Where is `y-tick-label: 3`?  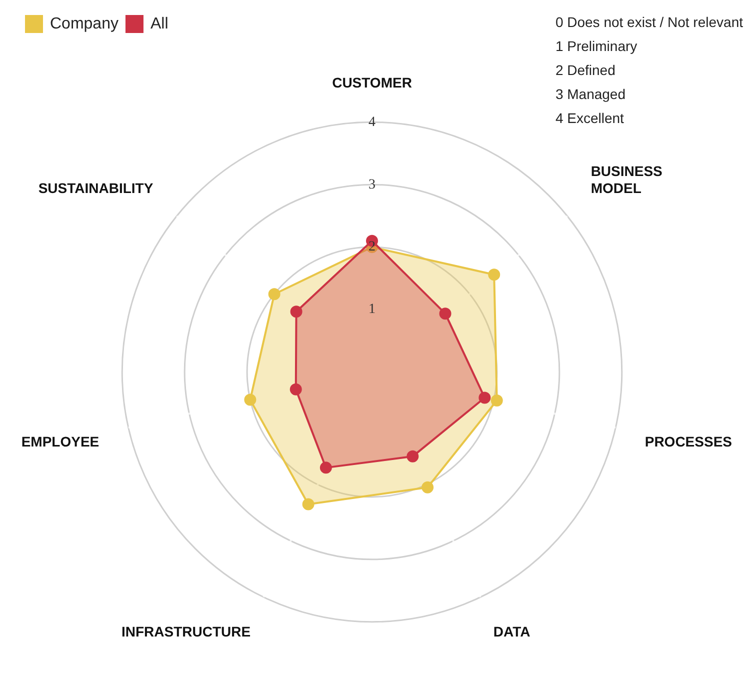 y-tick-label: 3 is located at coordinates (372, 184).